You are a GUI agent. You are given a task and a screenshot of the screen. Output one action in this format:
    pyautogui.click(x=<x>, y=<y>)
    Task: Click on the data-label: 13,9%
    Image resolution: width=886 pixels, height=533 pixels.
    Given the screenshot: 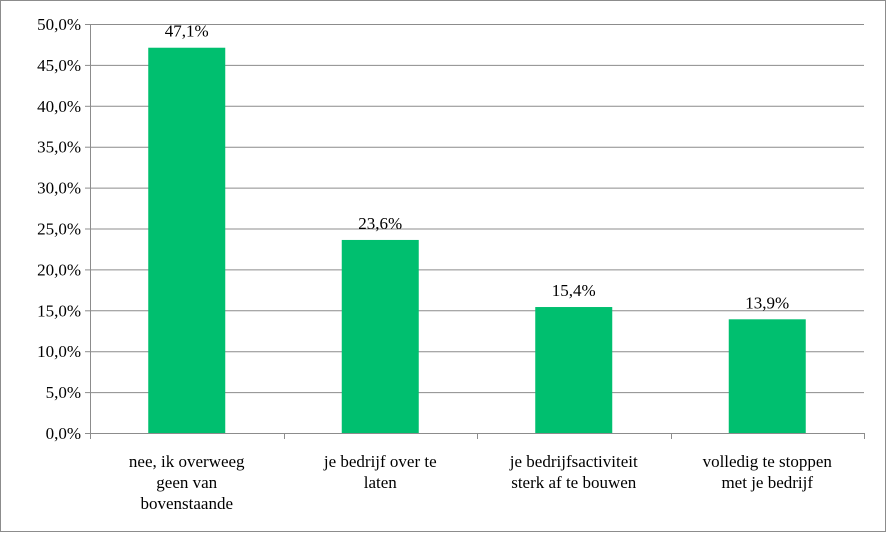 What is the action you would take?
    pyautogui.click(x=767, y=302)
    